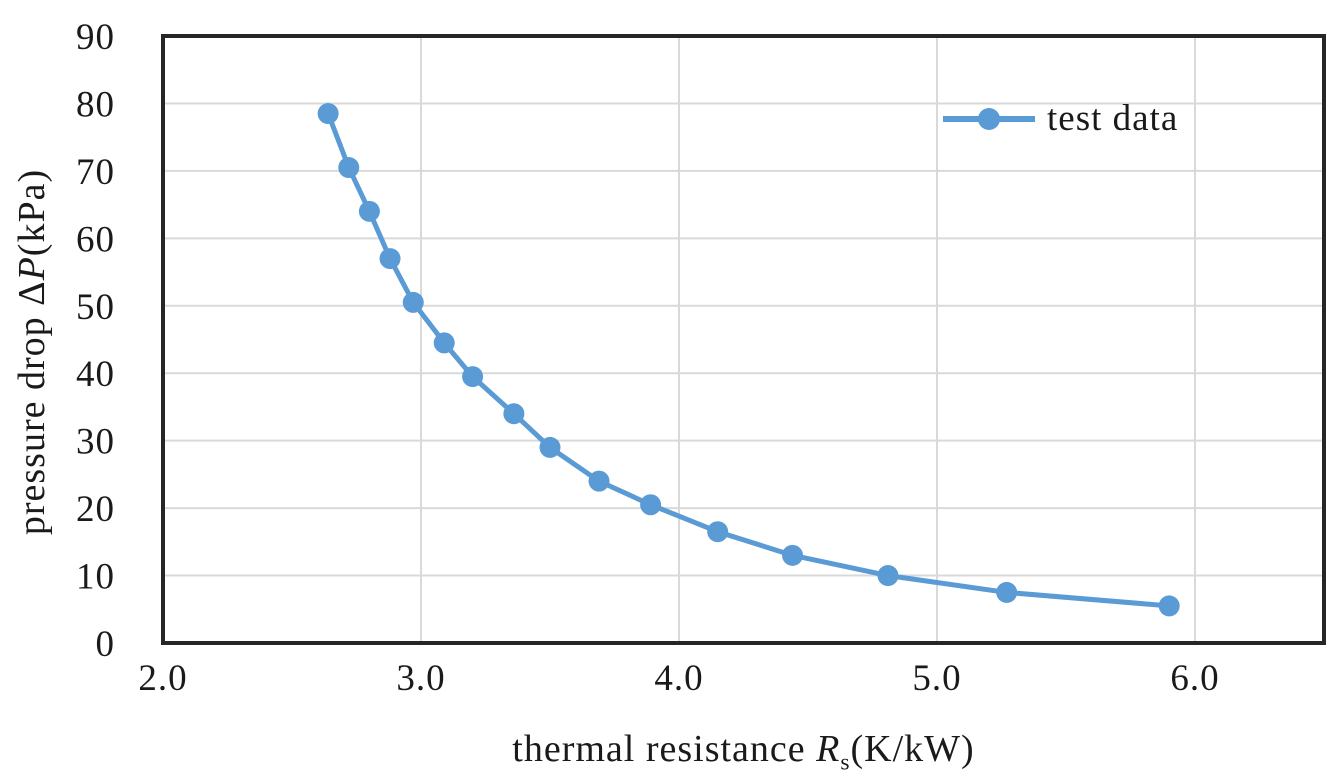 The image size is (1336, 782). What do you see at coordinates (95, 239) in the screenshot?
I see `y-tick-label: 60` at bounding box center [95, 239].